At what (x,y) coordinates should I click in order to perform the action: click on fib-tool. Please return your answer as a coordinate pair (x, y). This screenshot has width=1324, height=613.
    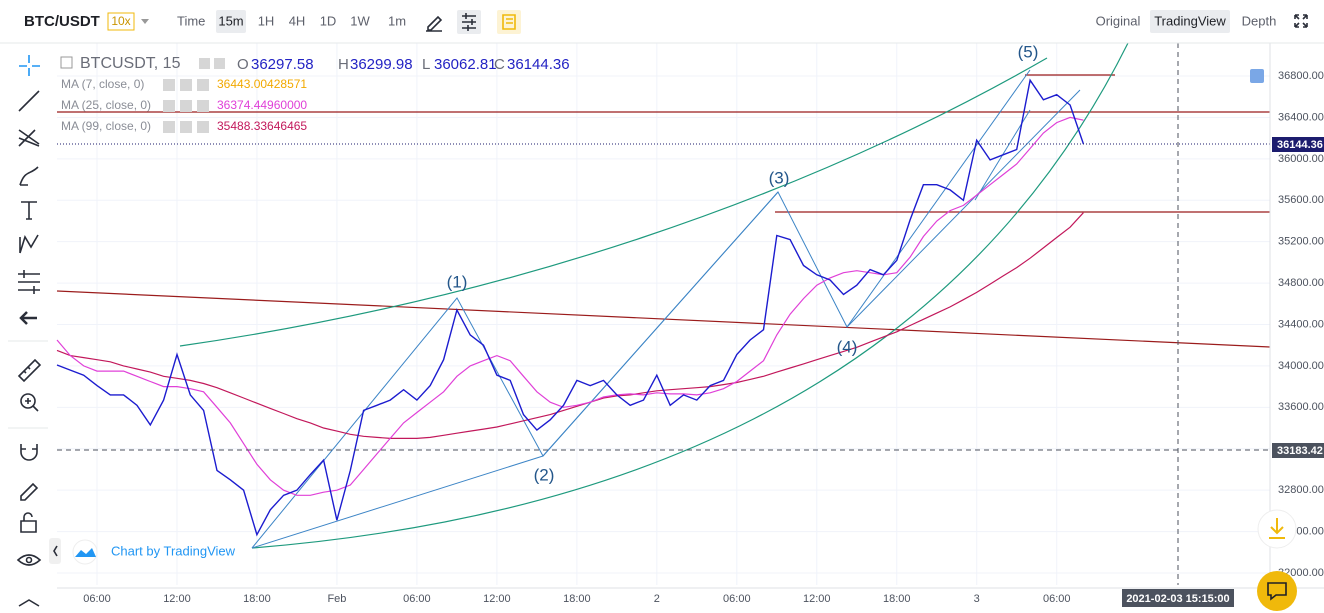
    Looking at the image, I should click on (29, 138).